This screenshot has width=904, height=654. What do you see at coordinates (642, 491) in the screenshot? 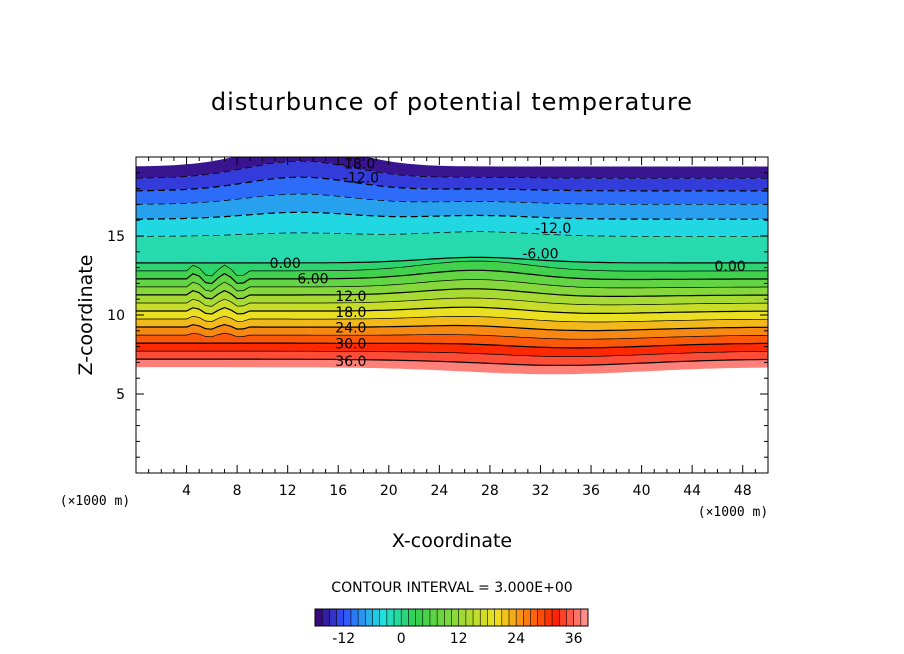
I see `x-tick-label: 40` at bounding box center [642, 491].